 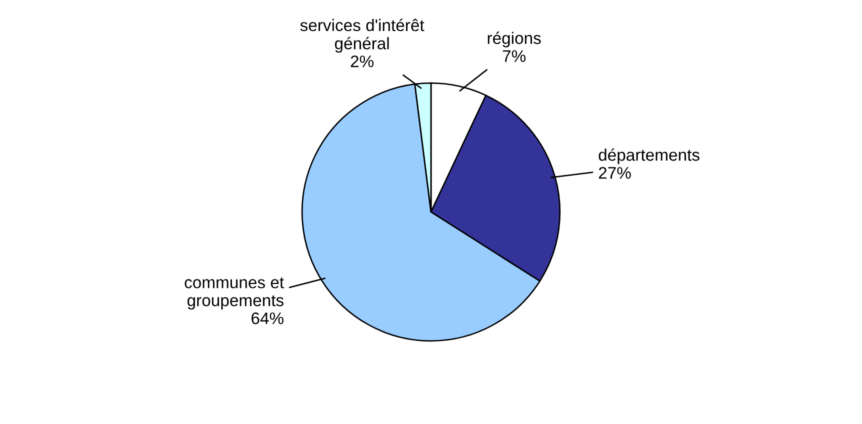 I want to click on data-label: 27%, so click(x=614, y=172).